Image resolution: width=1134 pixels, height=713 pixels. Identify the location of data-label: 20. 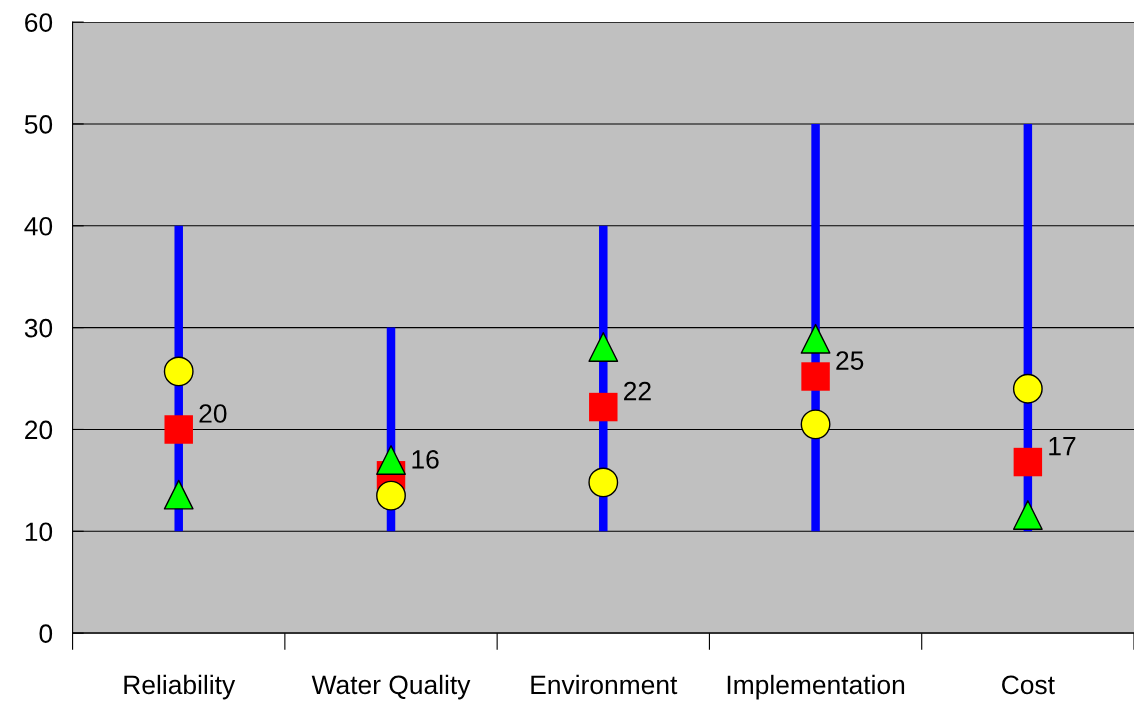
(213, 413).